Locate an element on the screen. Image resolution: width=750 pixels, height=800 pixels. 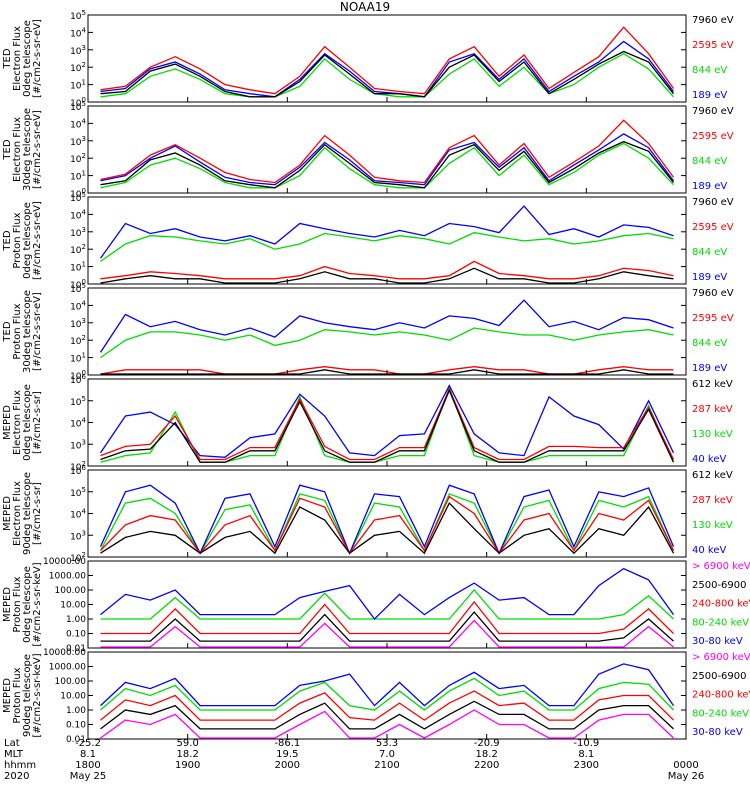
x-tick-label: 18.2 is located at coordinates (188, 754).